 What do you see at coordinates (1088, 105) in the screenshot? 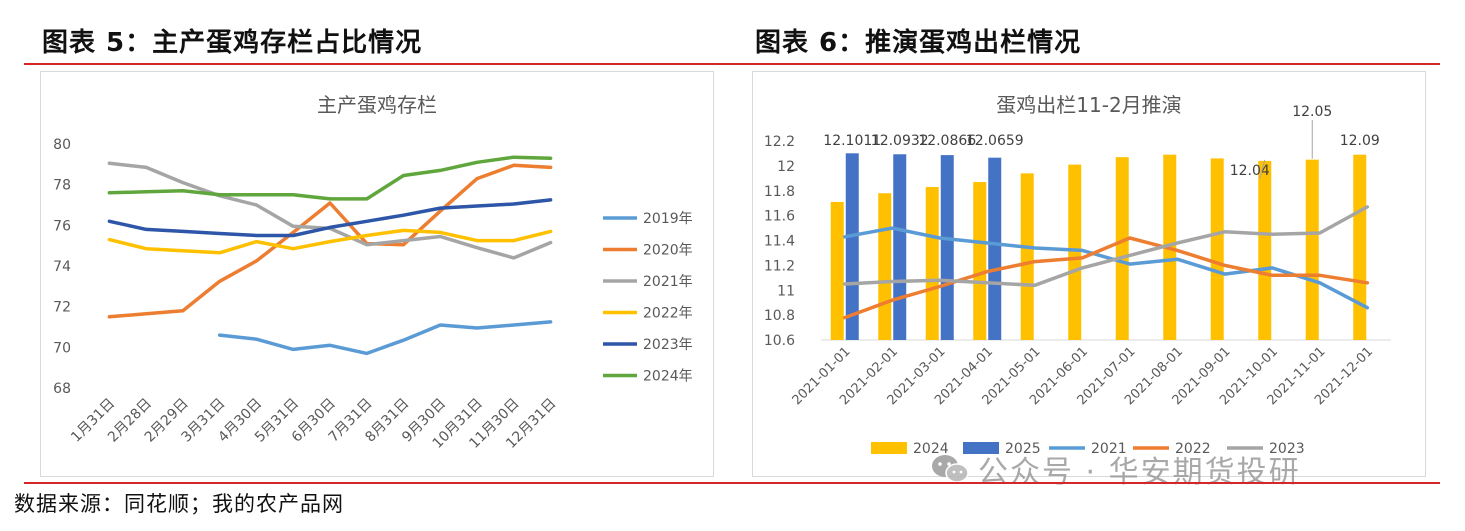
I see `chart-title: 蛋鸡出栏11-2月推演` at bounding box center [1088, 105].